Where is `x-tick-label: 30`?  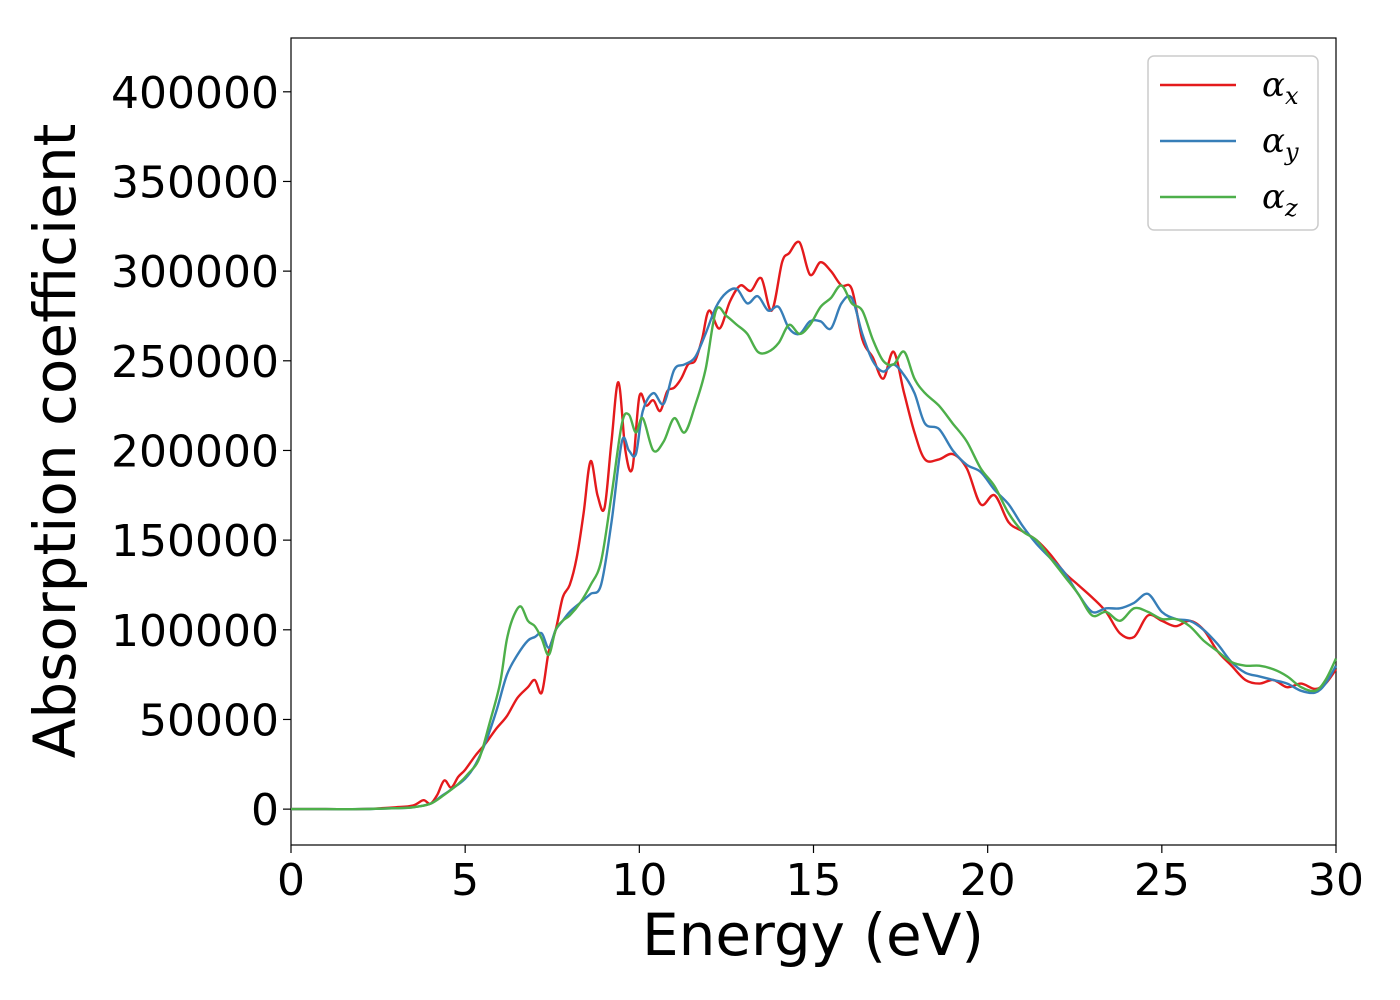
x-tick-label: 30 is located at coordinates (1336, 880).